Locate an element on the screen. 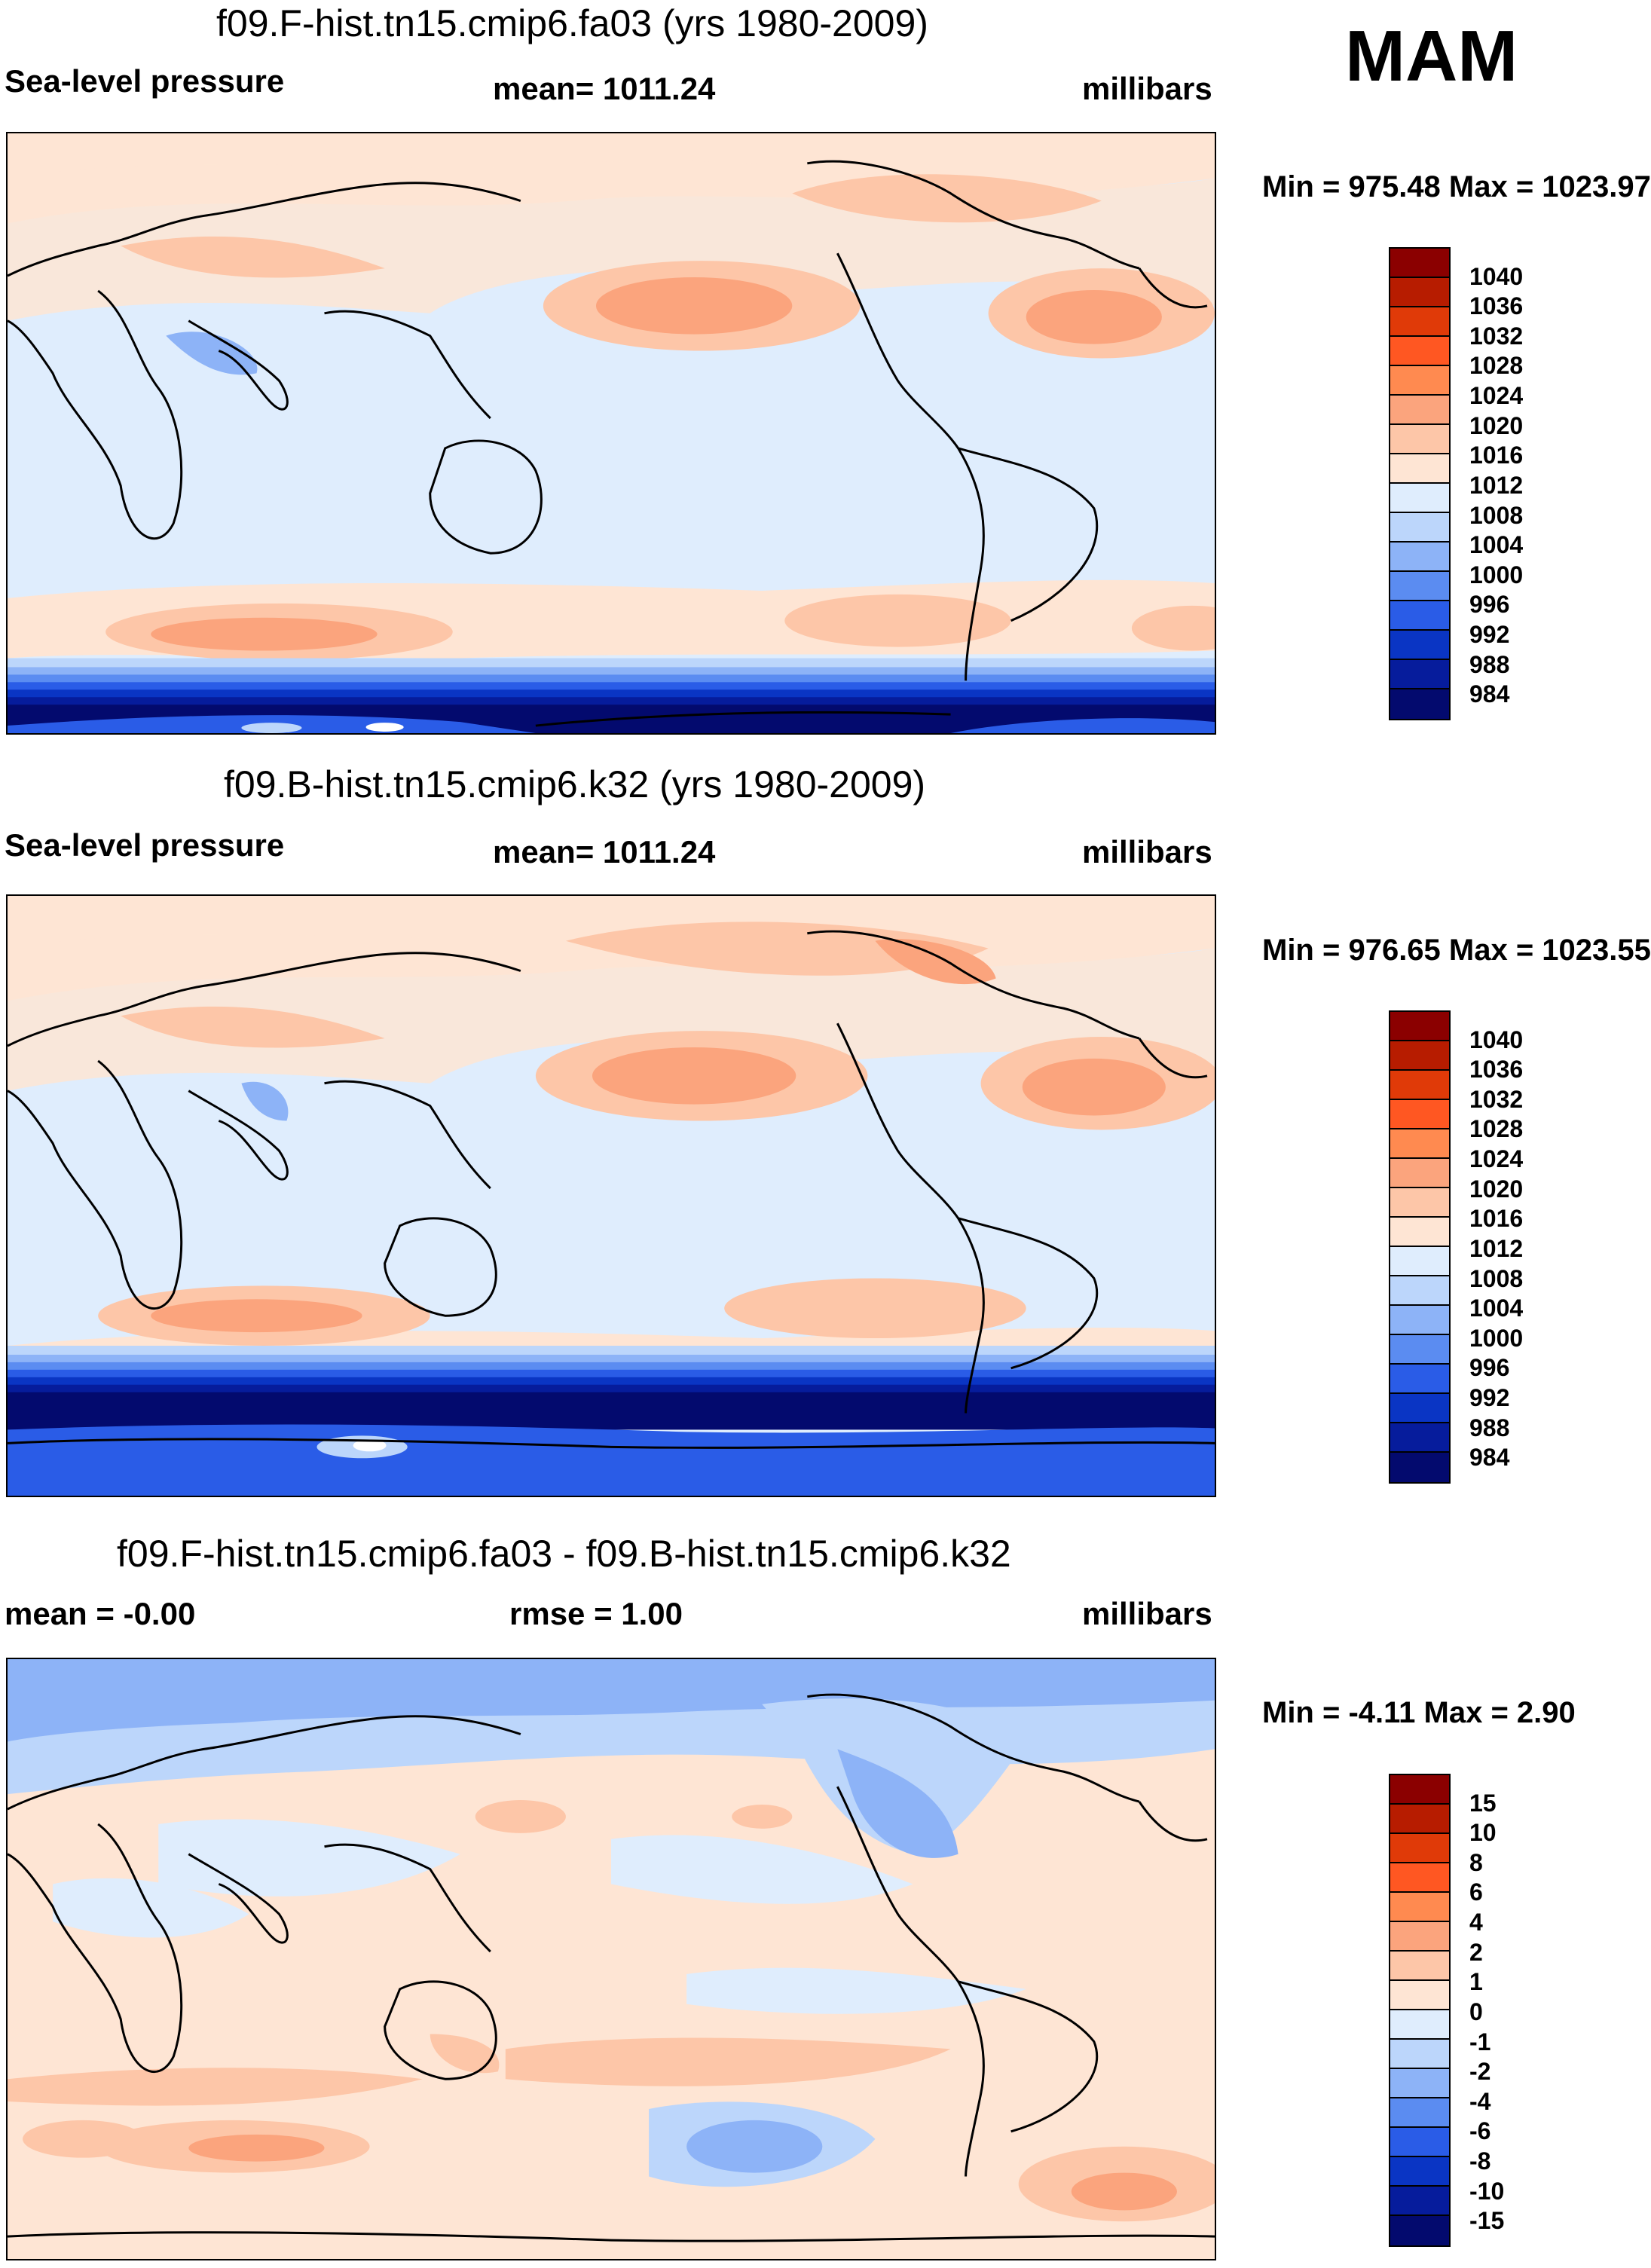  panel-3-rmse-label: rmse = 1.00 is located at coordinates (596, 1613).